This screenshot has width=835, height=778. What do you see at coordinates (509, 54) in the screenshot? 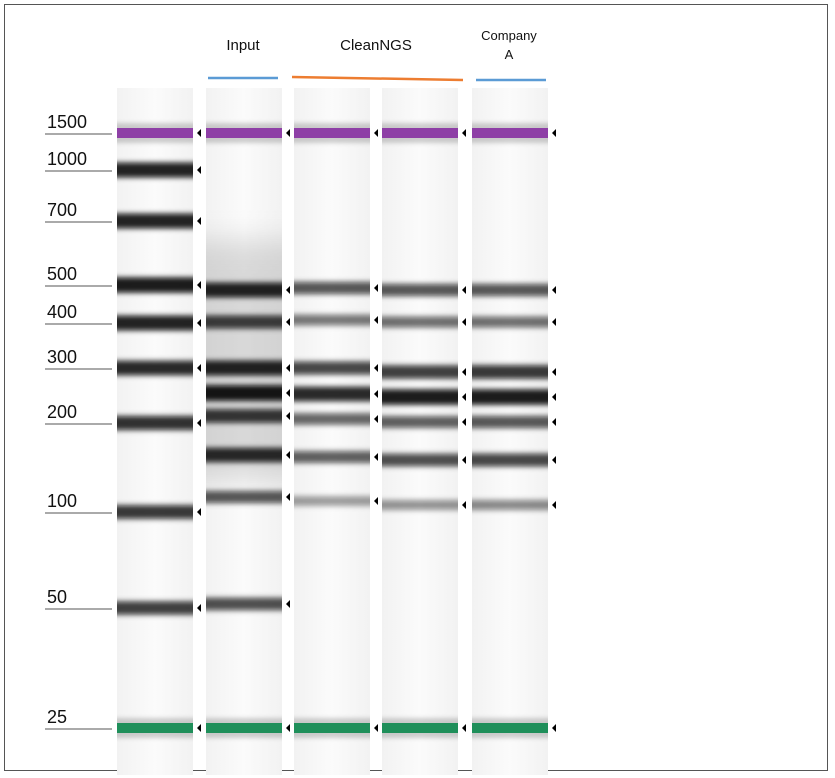
I see `header-company-a-line2: A` at bounding box center [509, 54].